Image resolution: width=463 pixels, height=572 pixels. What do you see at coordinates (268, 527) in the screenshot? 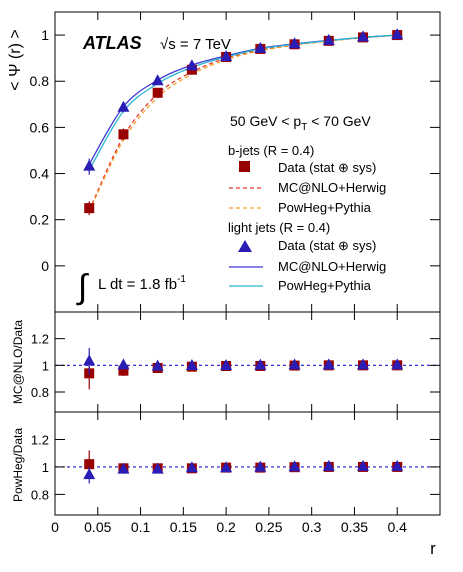
I see `xtick-label-5: 0.25` at bounding box center [268, 527].